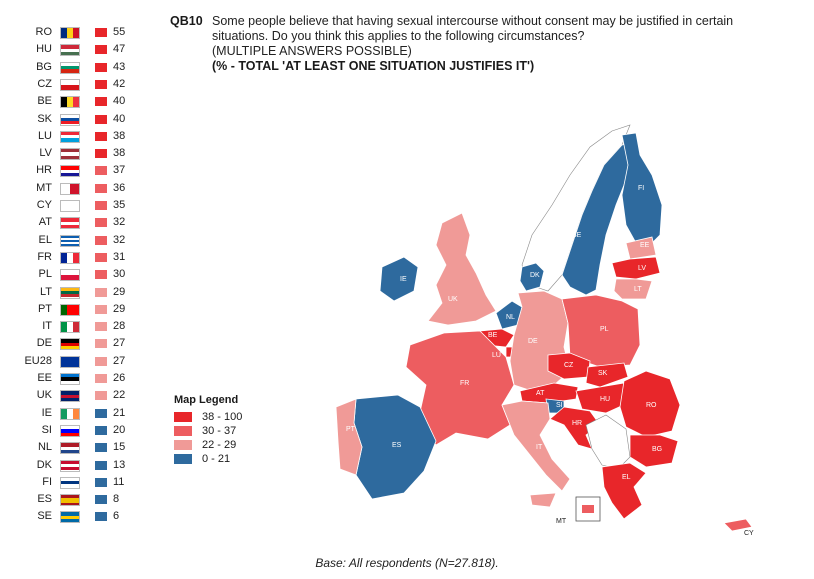 The image size is (814, 579). What do you see at coordinates (604, 329) in the screenshot?
I see `map-label-pl: PL` at bounding box center [604, 329].